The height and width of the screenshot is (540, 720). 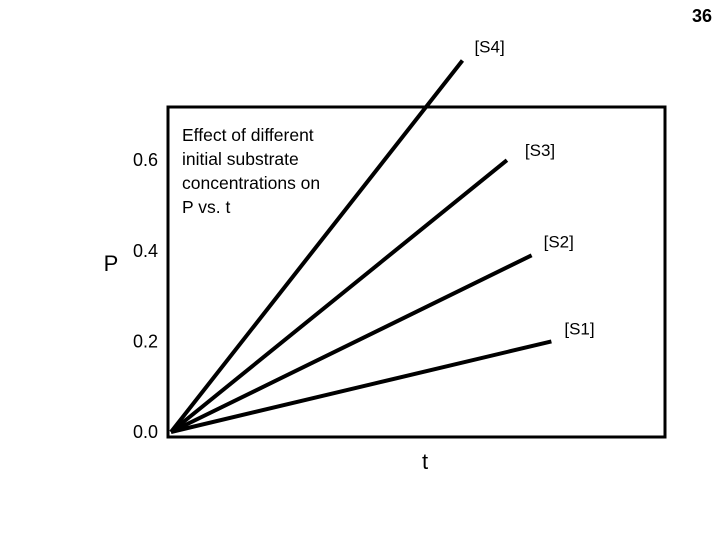 I want to click on slide-number: 36, so click(x=701, y=16).